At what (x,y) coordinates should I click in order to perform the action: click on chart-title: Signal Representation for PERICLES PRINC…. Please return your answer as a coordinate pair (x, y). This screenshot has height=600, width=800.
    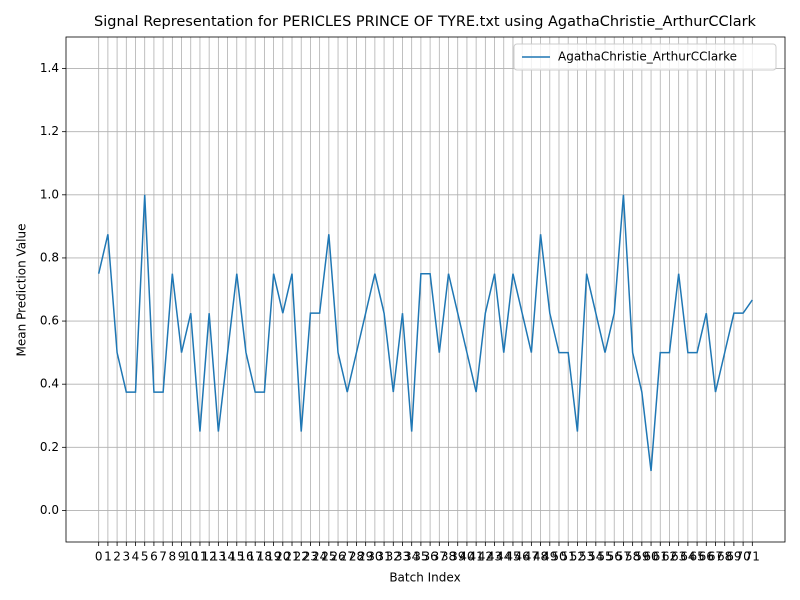
    Looking at the image, I should click on (425, 22).